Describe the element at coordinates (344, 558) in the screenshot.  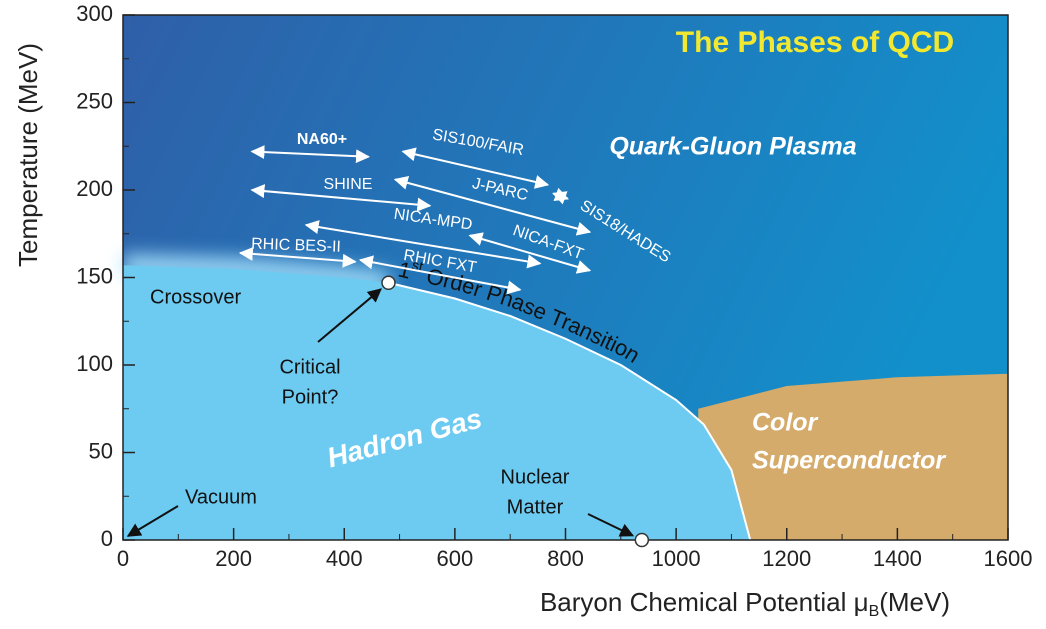
I see `x-tick-label: 400` at that location.